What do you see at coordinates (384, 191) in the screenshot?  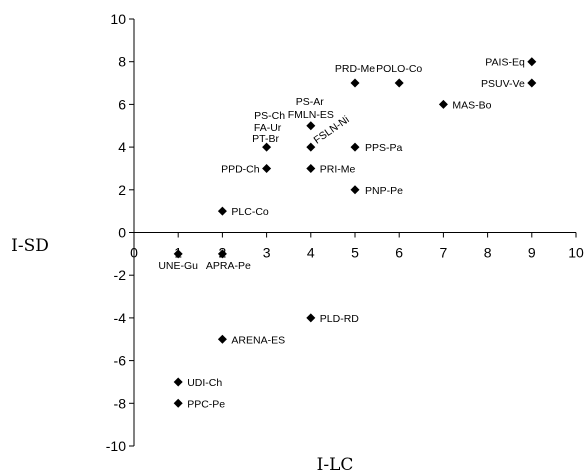 I see `point-label: PNP-Pe` at bounding box center [384, 191].